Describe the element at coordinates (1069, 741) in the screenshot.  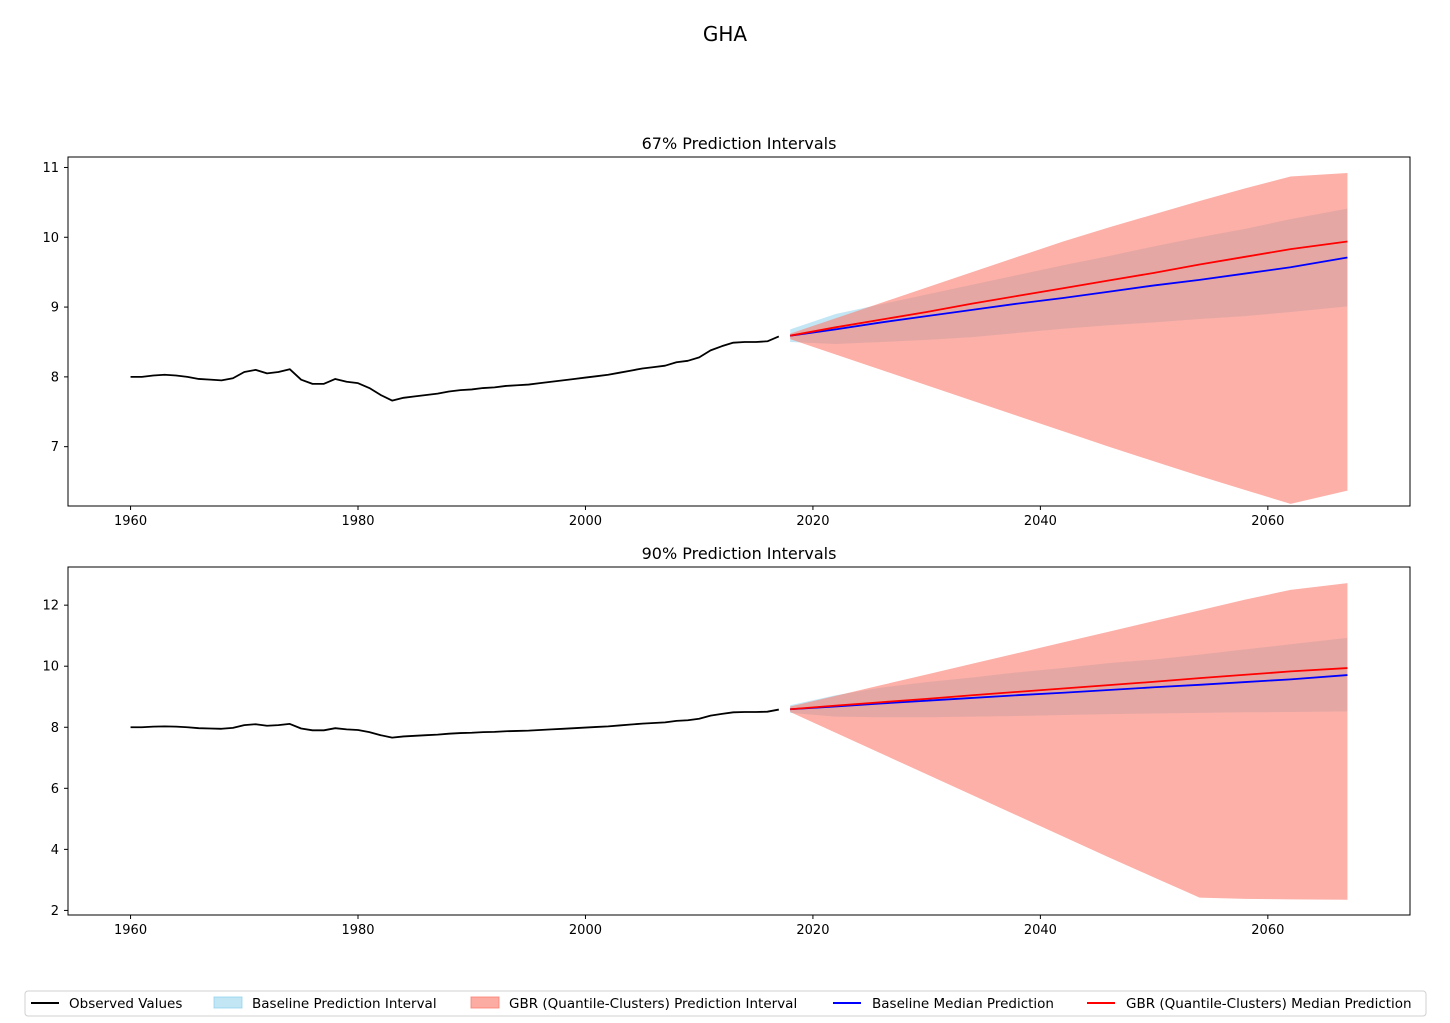
I see `panel-90-gbr-interval-band` at that location.